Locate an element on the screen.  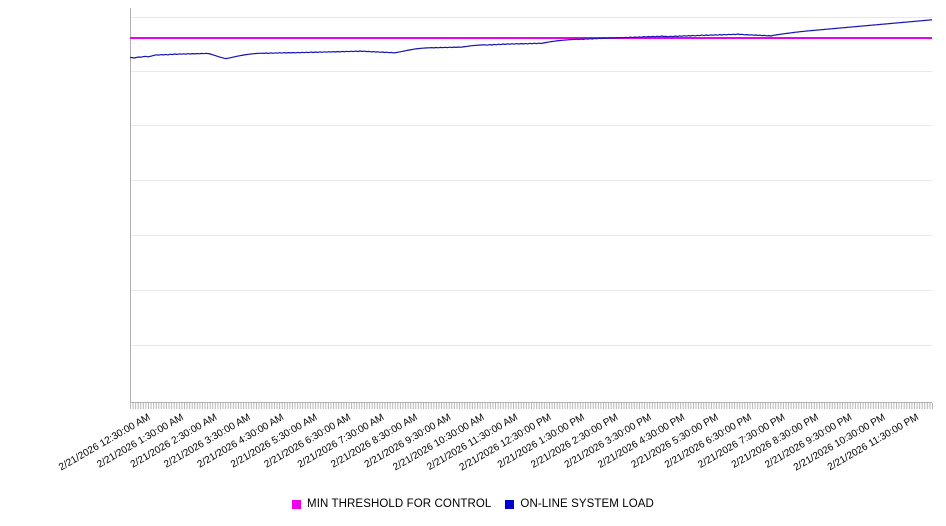
legend-swatch-blue is located at coordinates (510, 504).